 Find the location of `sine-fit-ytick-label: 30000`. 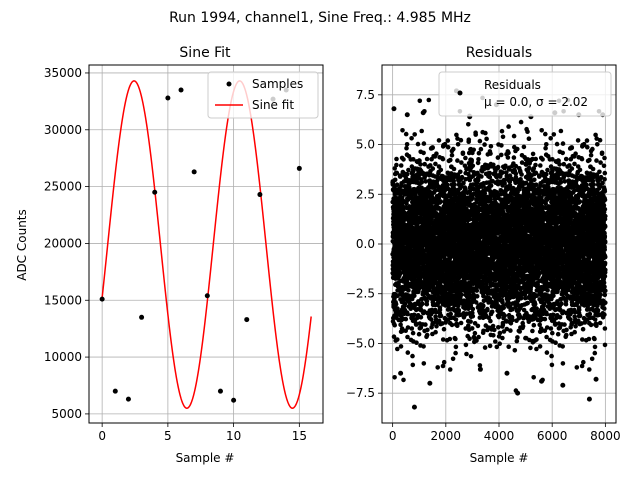

sine-fit-ytick-label: 30000 is located at coordinates (63, 130).